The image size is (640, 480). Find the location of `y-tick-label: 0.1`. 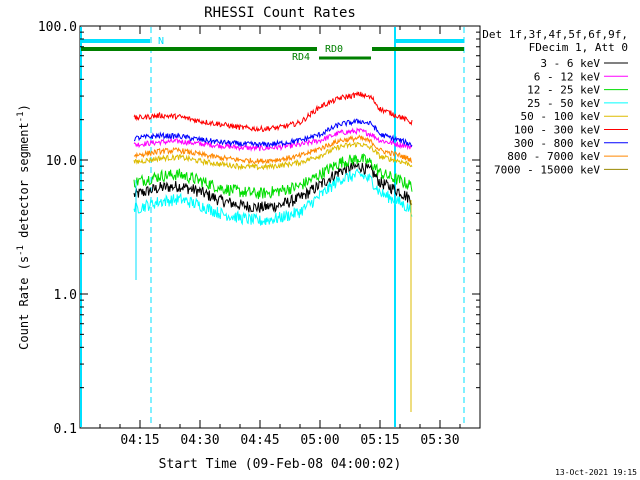

y-tick-label: 0.1 is located at coordinates (65, 429).